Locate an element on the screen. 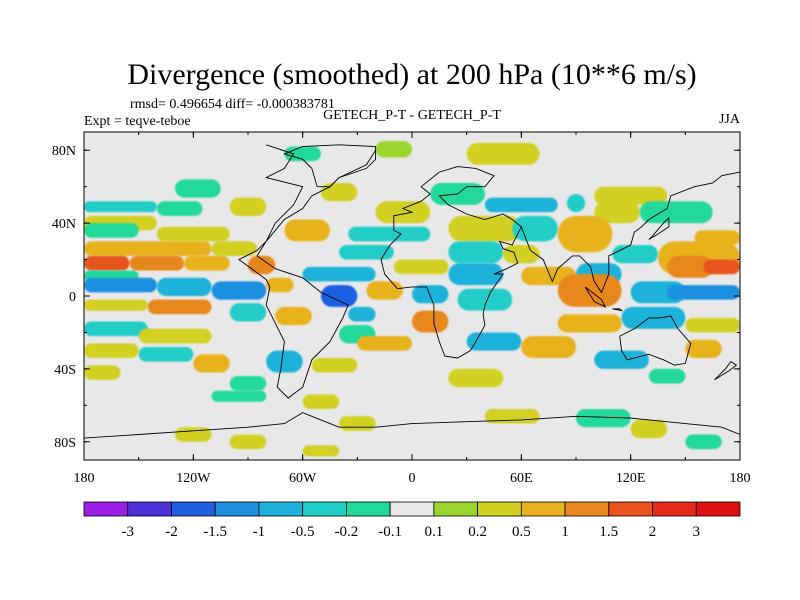 This screenshot has height=600, width=800. y-tick-label: 80N is located at coordinates (64, 151).